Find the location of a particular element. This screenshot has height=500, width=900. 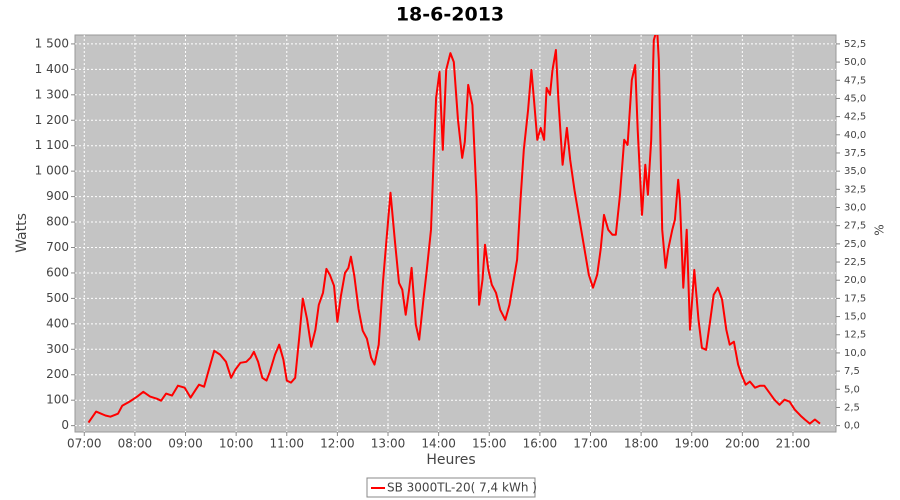

y-tick-label: 1 500 is located at coordinates (52, 43).